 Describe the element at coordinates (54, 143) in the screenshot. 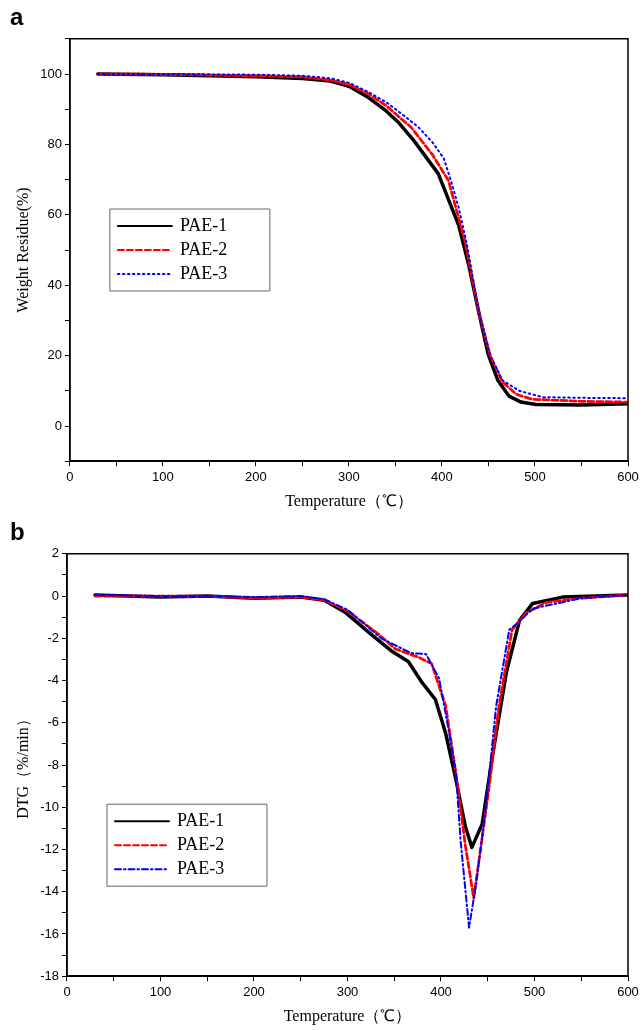

I see `y-tick-label: 80` at that location.